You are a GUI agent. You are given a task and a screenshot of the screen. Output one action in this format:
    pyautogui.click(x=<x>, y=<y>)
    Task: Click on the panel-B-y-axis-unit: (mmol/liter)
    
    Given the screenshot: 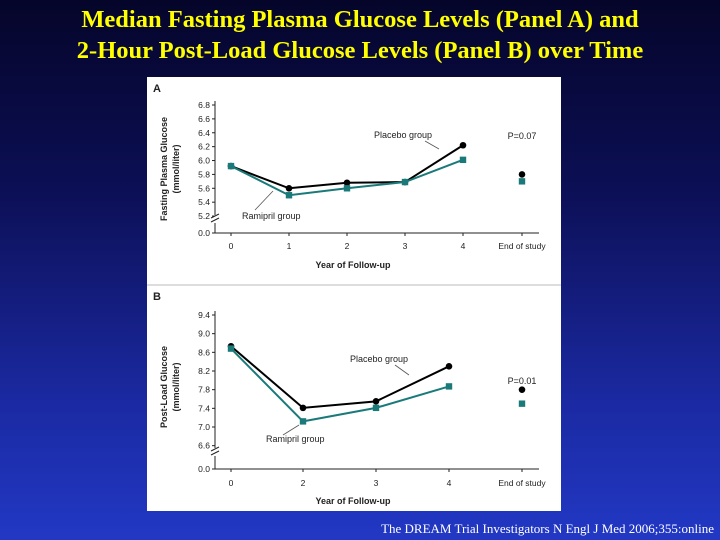 What is the action you would take?
    pyautogui.click(x=176, y=386)
    